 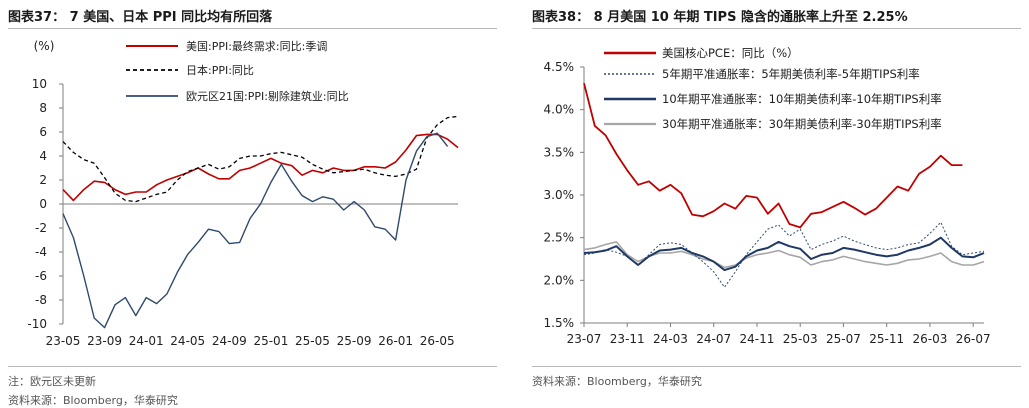 I want to click on x-tick-label: 26-07, so click(x=973, y=339).